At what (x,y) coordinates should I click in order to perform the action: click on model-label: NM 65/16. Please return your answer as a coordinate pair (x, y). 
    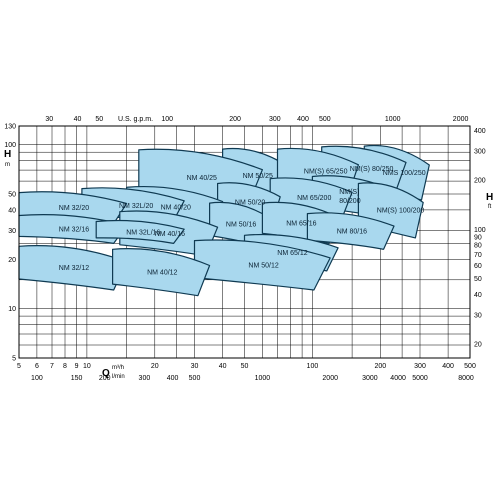
    Looking at the image, I should click on (301, 223).